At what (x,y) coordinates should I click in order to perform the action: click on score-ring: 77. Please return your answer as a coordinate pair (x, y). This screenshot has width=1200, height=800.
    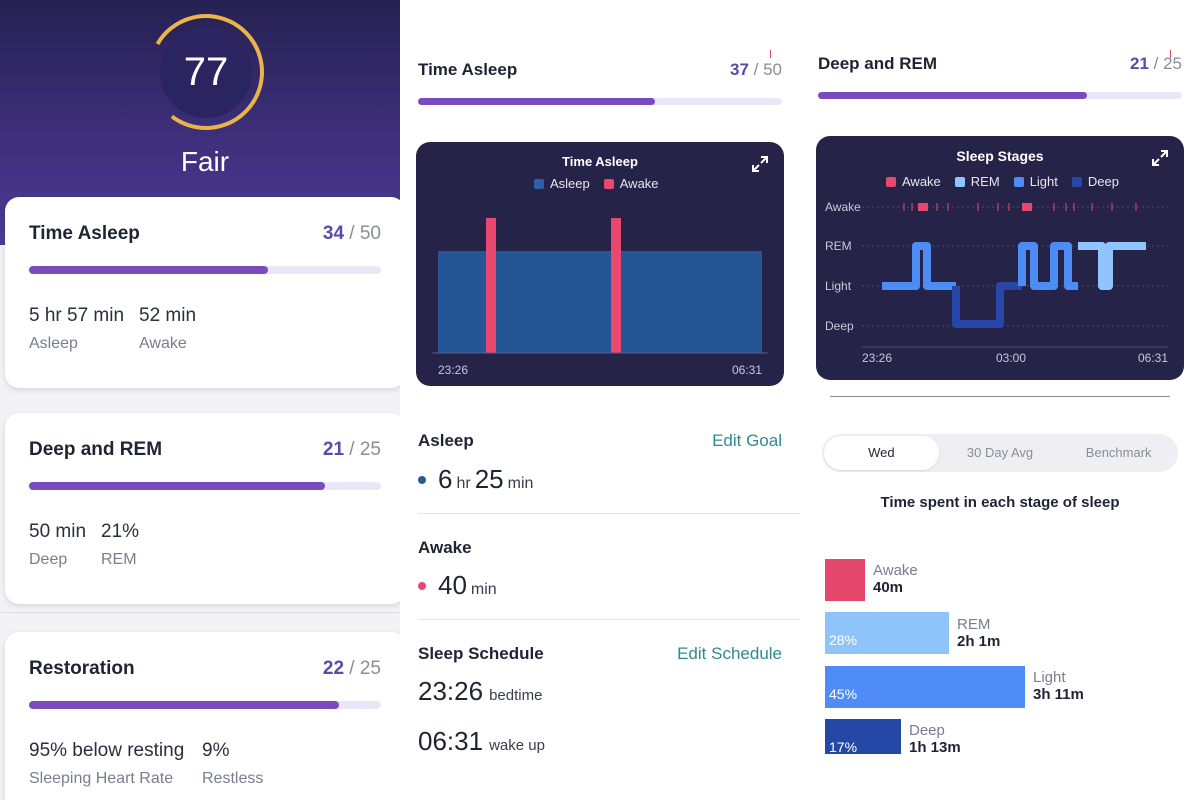
    Looking at the image, I should click on (206, 72).